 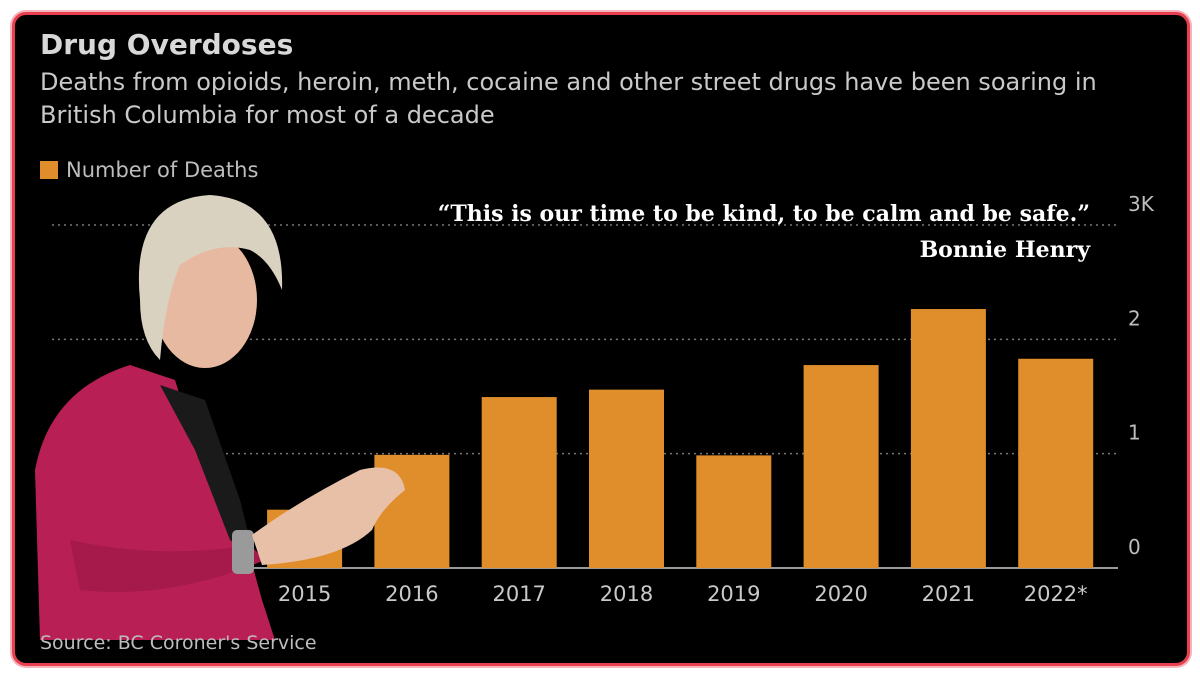 I want to click on bar-2020, so click(x=841, y=466).